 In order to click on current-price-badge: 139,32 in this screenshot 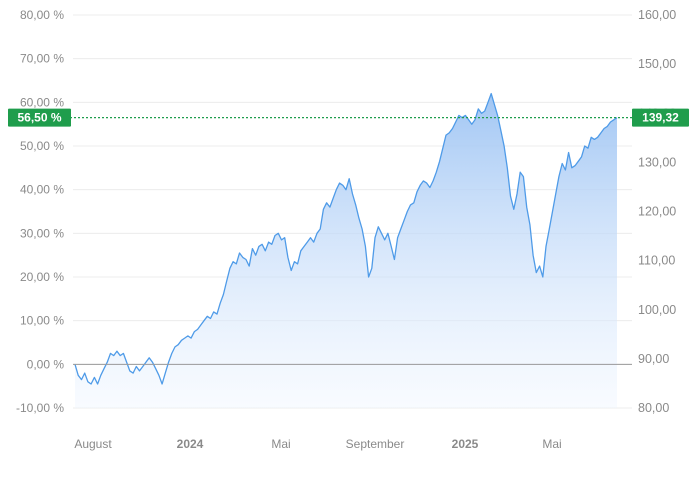, I will do `click(660, 117)`.